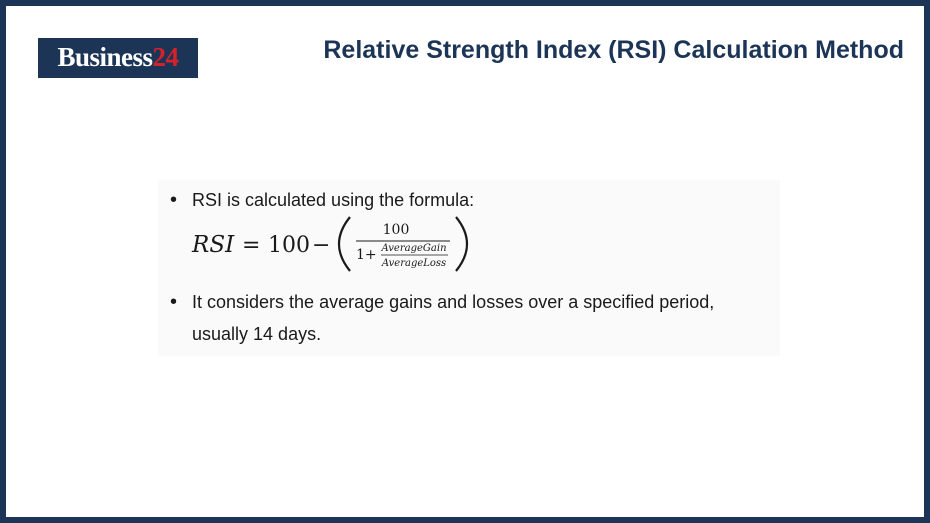 The image size is (930, 523). I want to click on formula-constant: 100, so click(289, 245).